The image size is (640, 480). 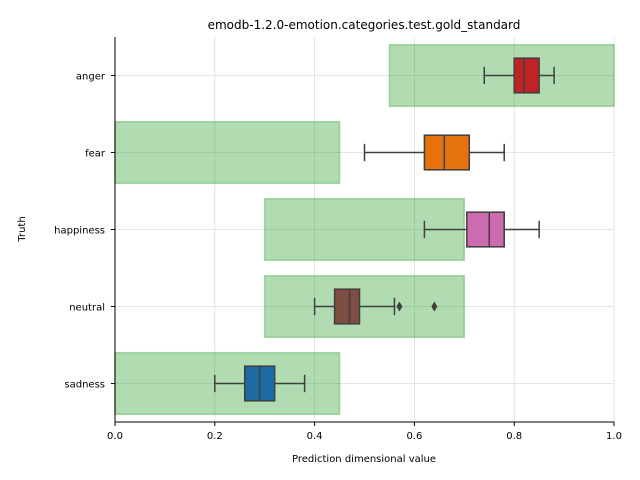 I want to click on y-tick-label: fear, so click(x=95, y=154).